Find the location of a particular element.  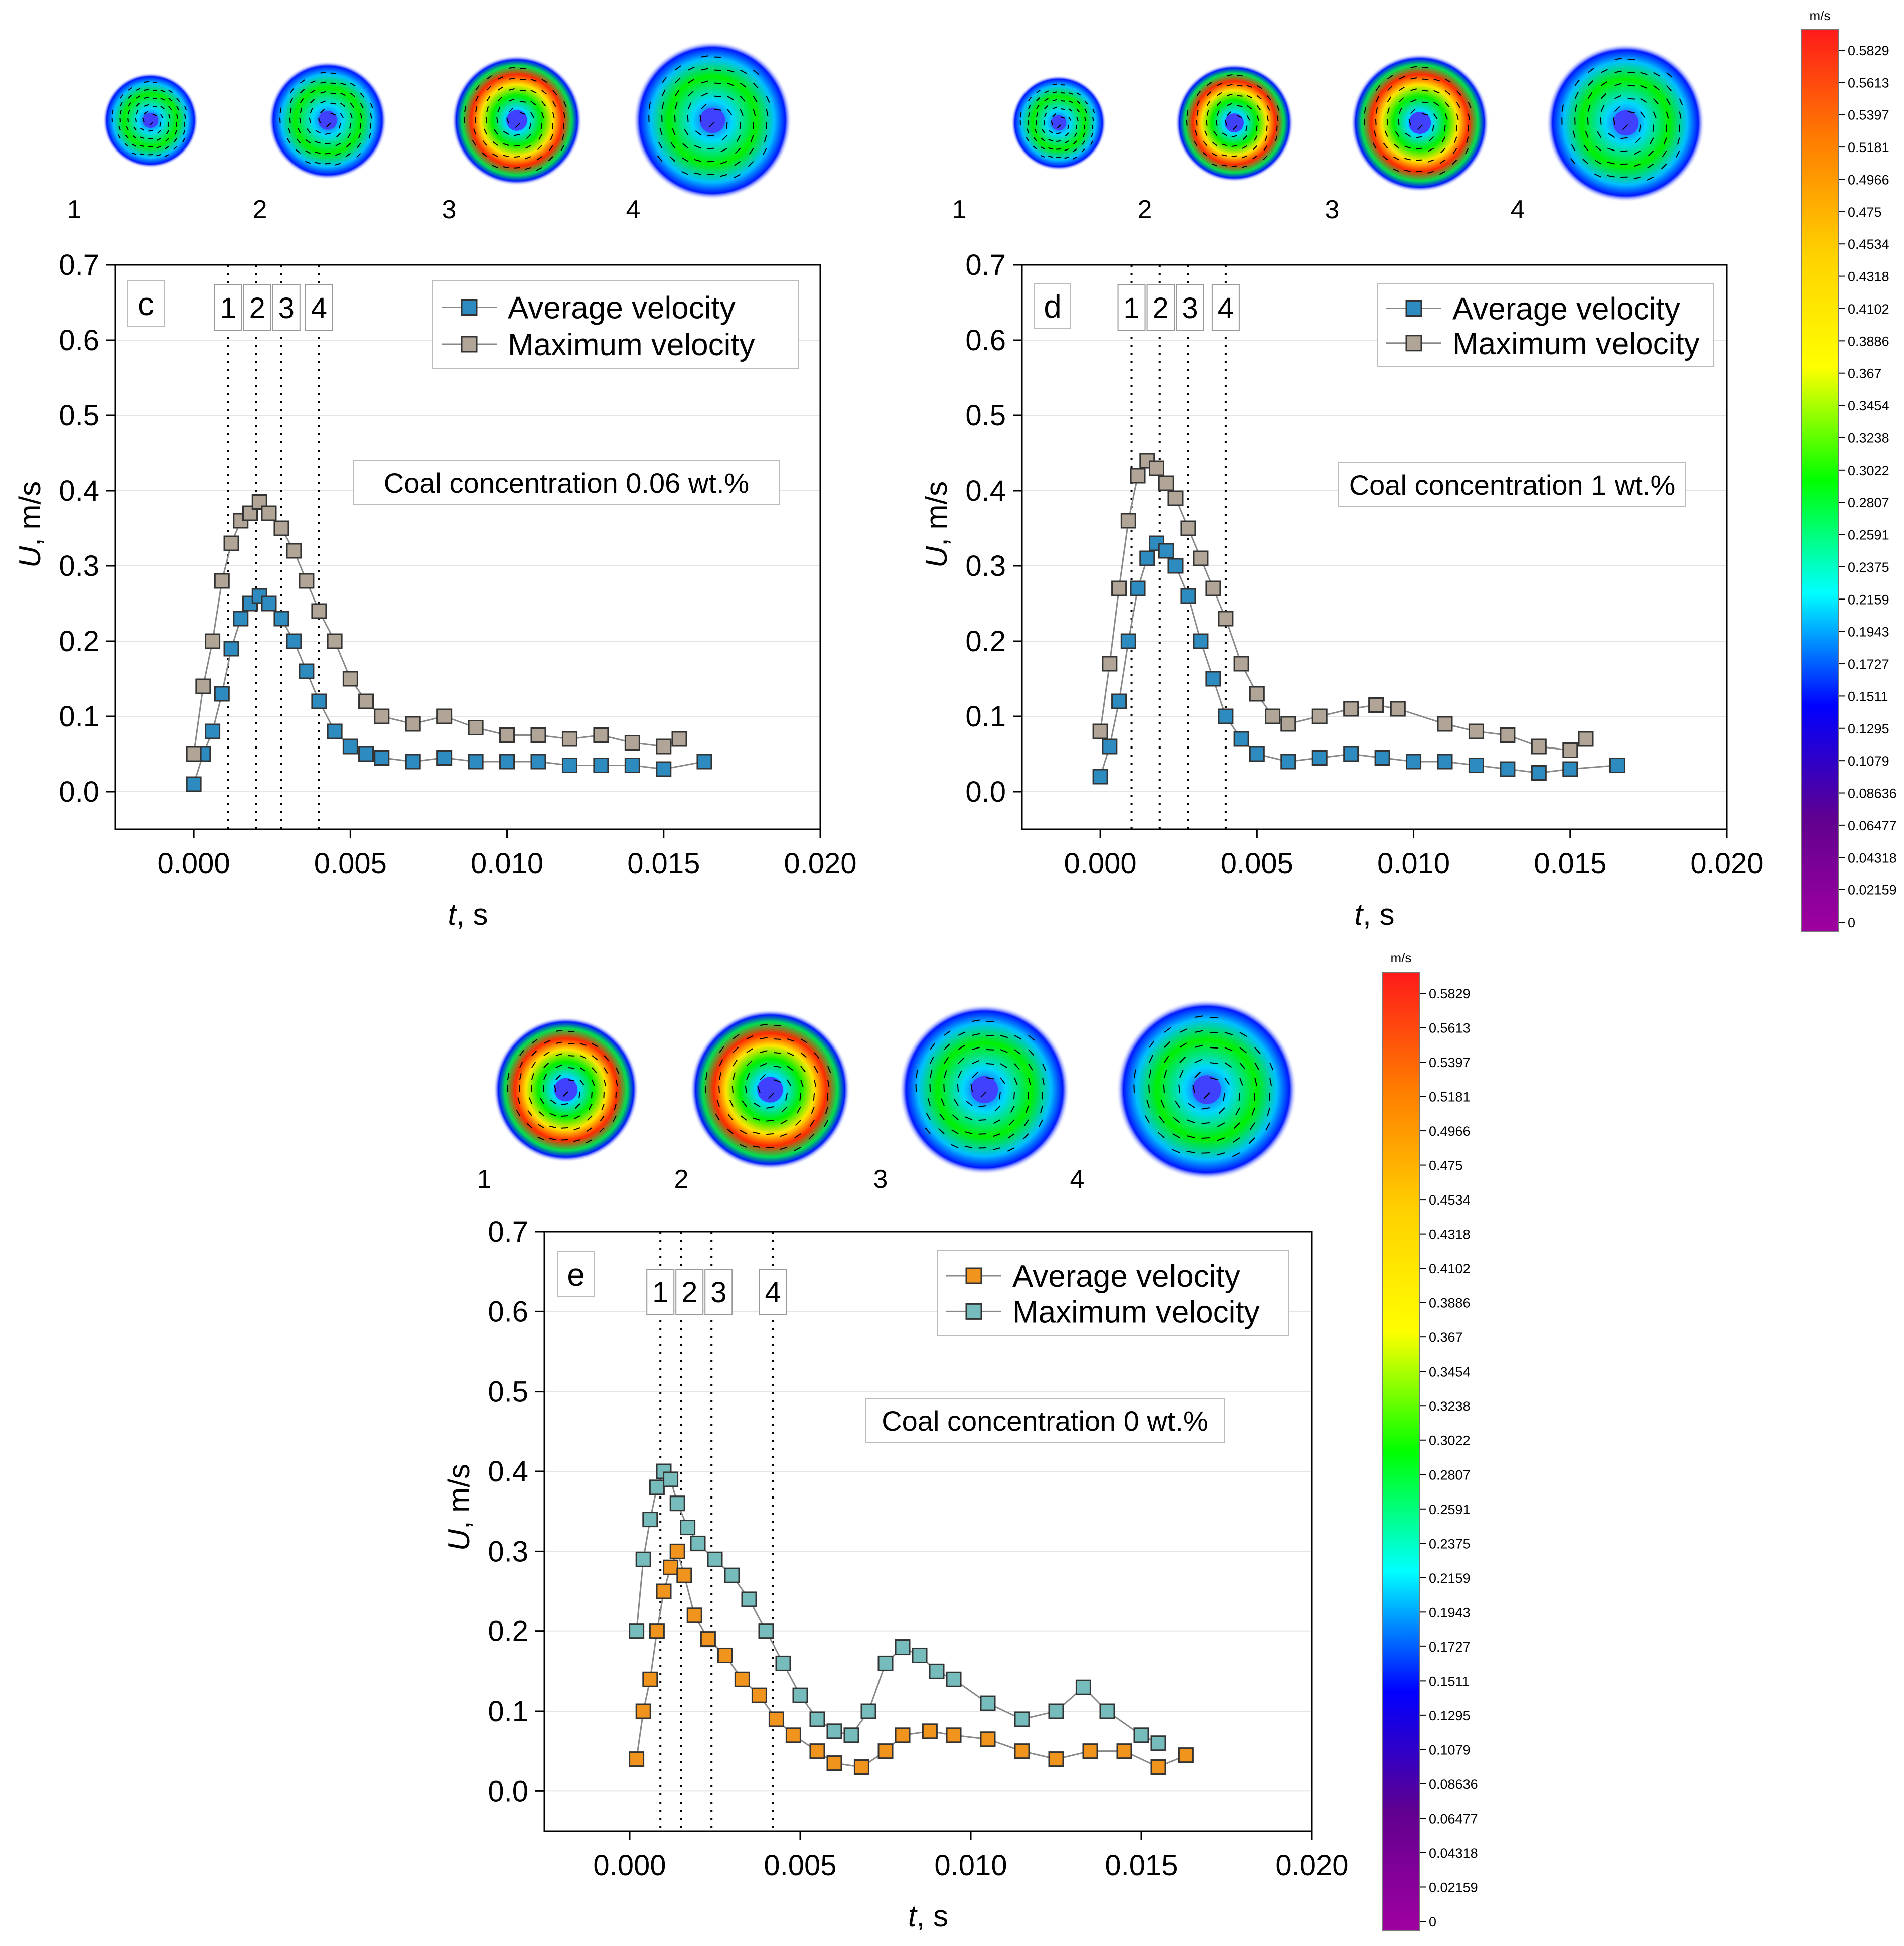

y-tick-label: 0.2 is located at coordinates (79, 641).